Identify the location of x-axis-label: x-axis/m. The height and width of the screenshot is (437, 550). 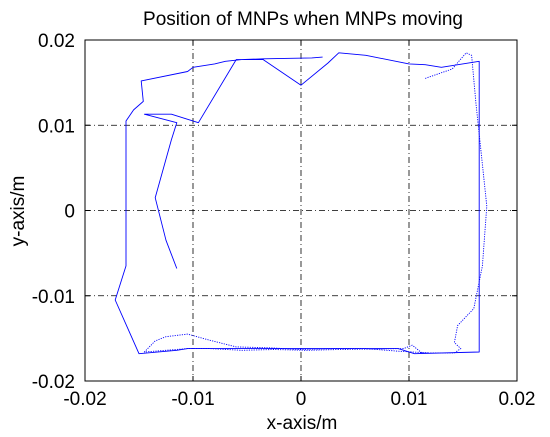
(302, 423).